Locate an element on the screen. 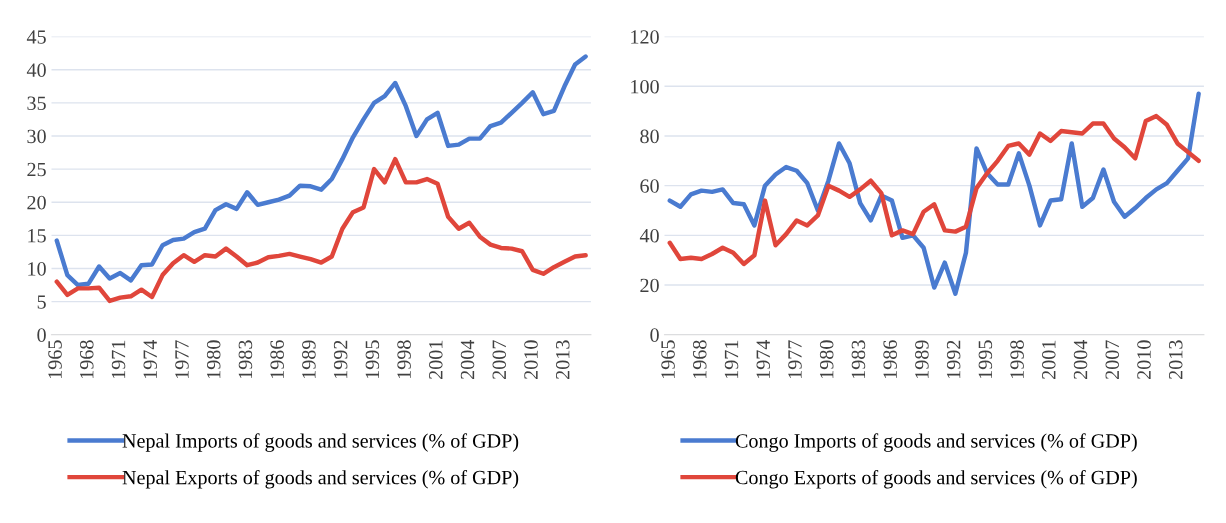 This screenshot has width=1226, height=523. y-tick-label: 120 is located at coordinates (645, 37).